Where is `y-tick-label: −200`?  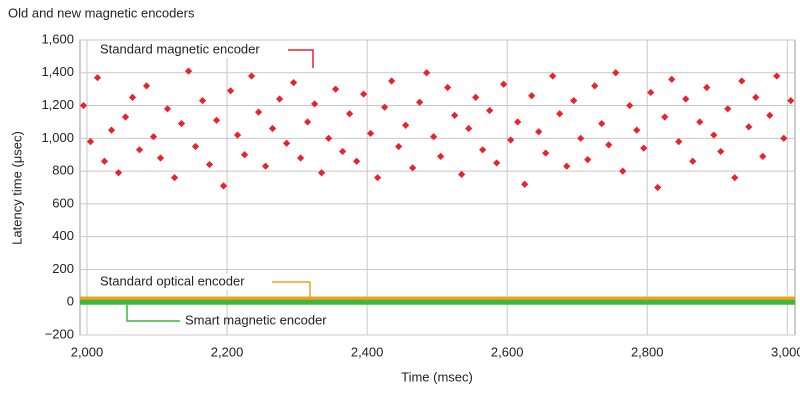 y-tick-label: −200 is located at coordinates (59, 333).